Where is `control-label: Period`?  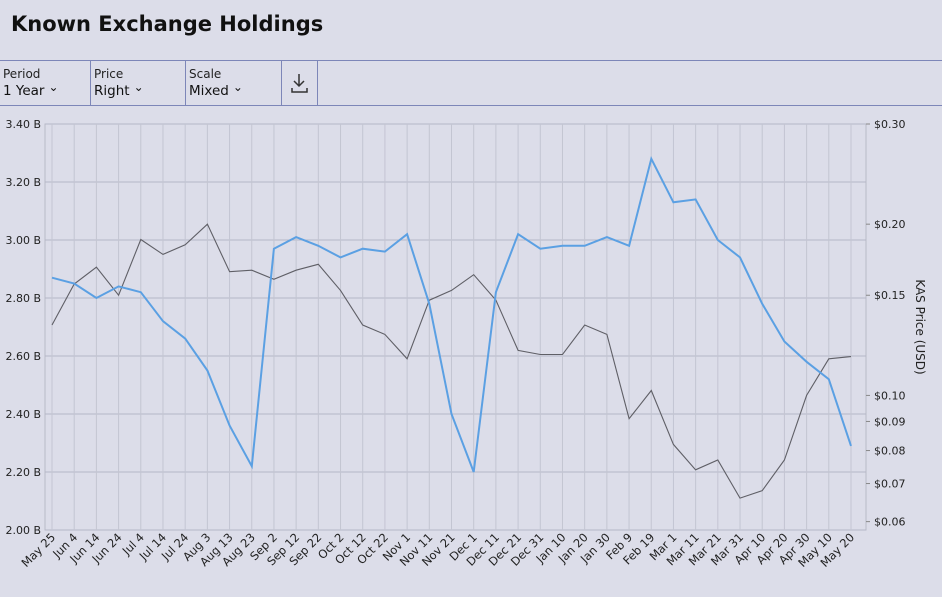
control-label: Period is located at coordinates (22, 74).